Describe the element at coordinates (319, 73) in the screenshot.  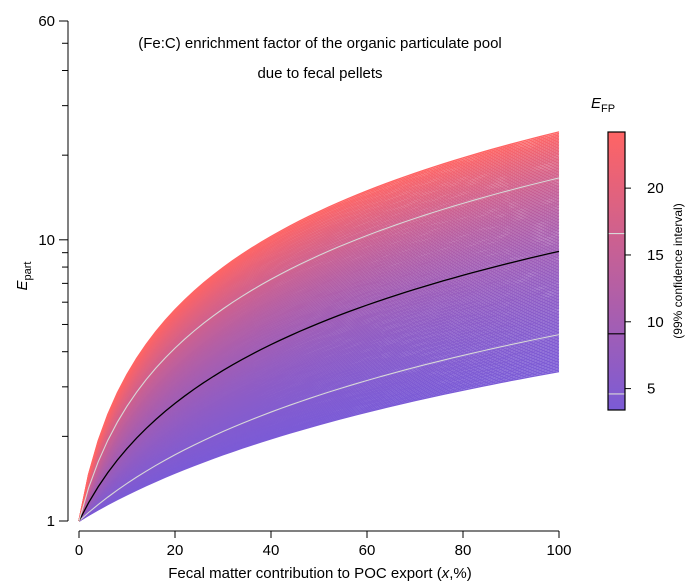
I see `chart-title-line-2: due to fecal pellets` at that location.